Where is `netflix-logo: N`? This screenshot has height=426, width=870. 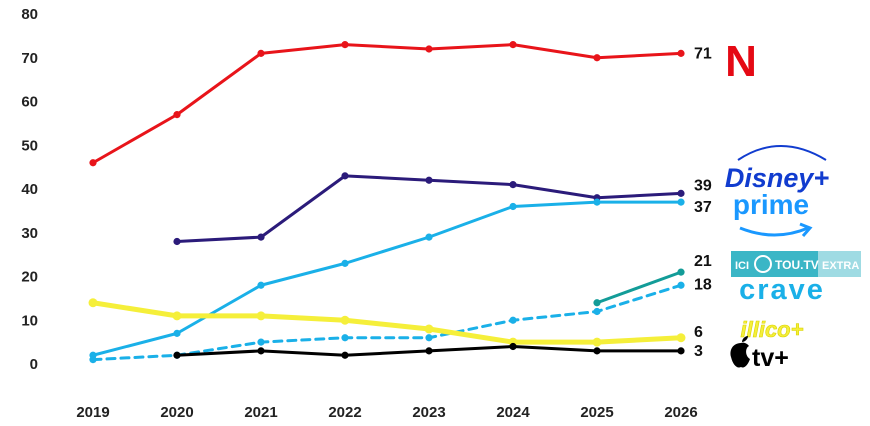
netflix-logo: N is located at coordinates (741, 61).